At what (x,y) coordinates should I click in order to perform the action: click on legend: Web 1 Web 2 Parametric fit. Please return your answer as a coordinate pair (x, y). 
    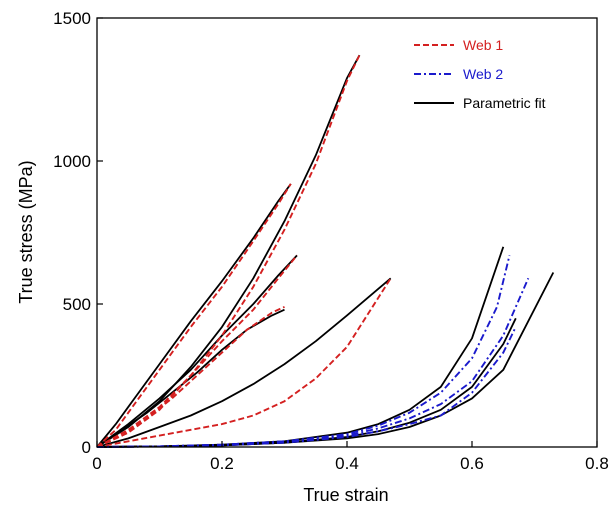
    Looking at the image, I should click on (480, 74).